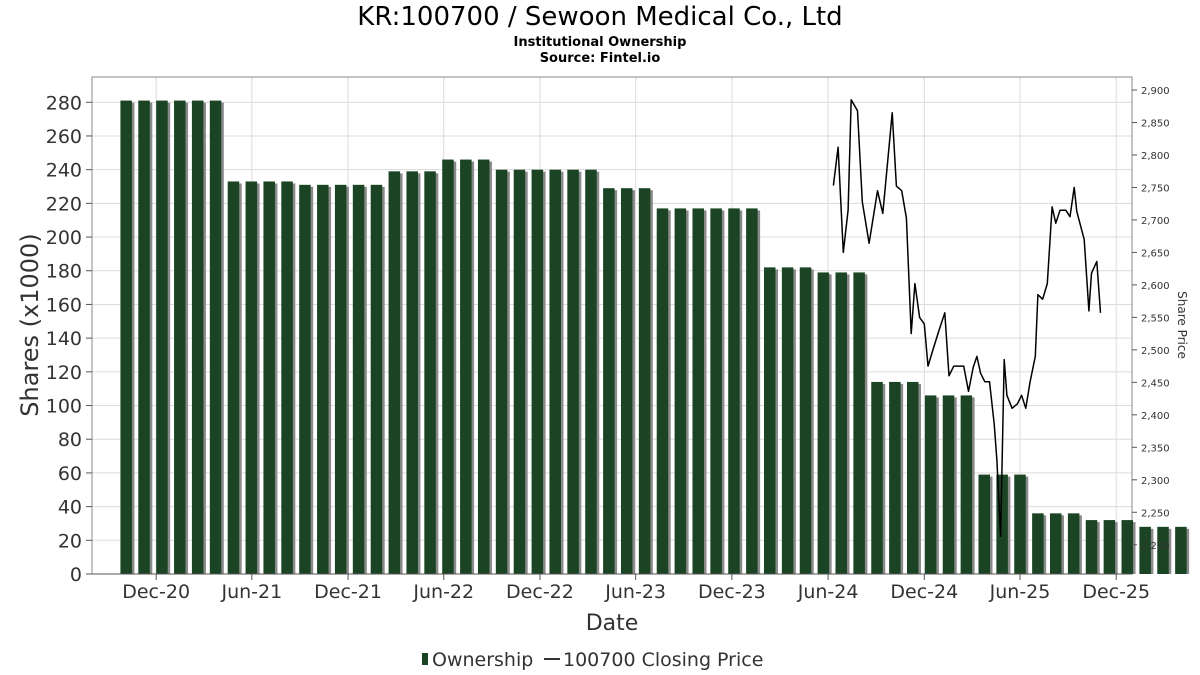  I want to click on y2-tick-label: 2,600, so click(1155, 286).